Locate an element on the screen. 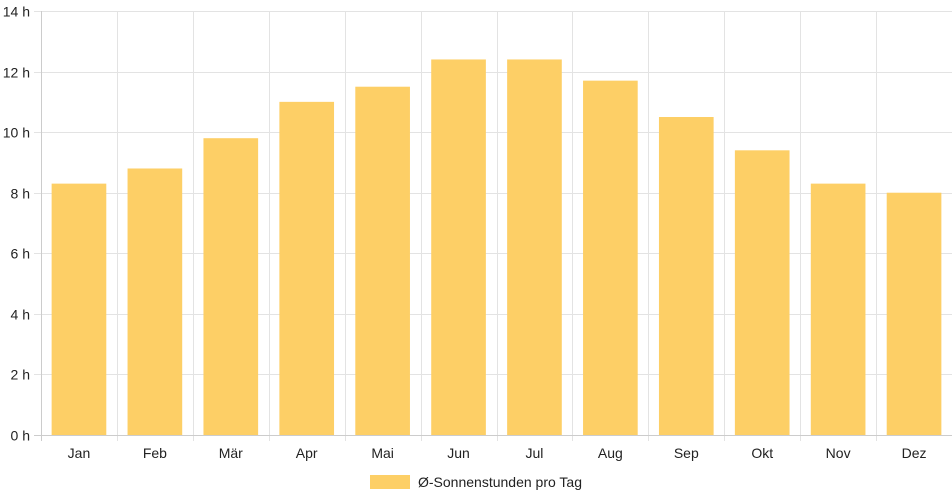  y-tick-label: 10 h is located at coordinates (16, 133).